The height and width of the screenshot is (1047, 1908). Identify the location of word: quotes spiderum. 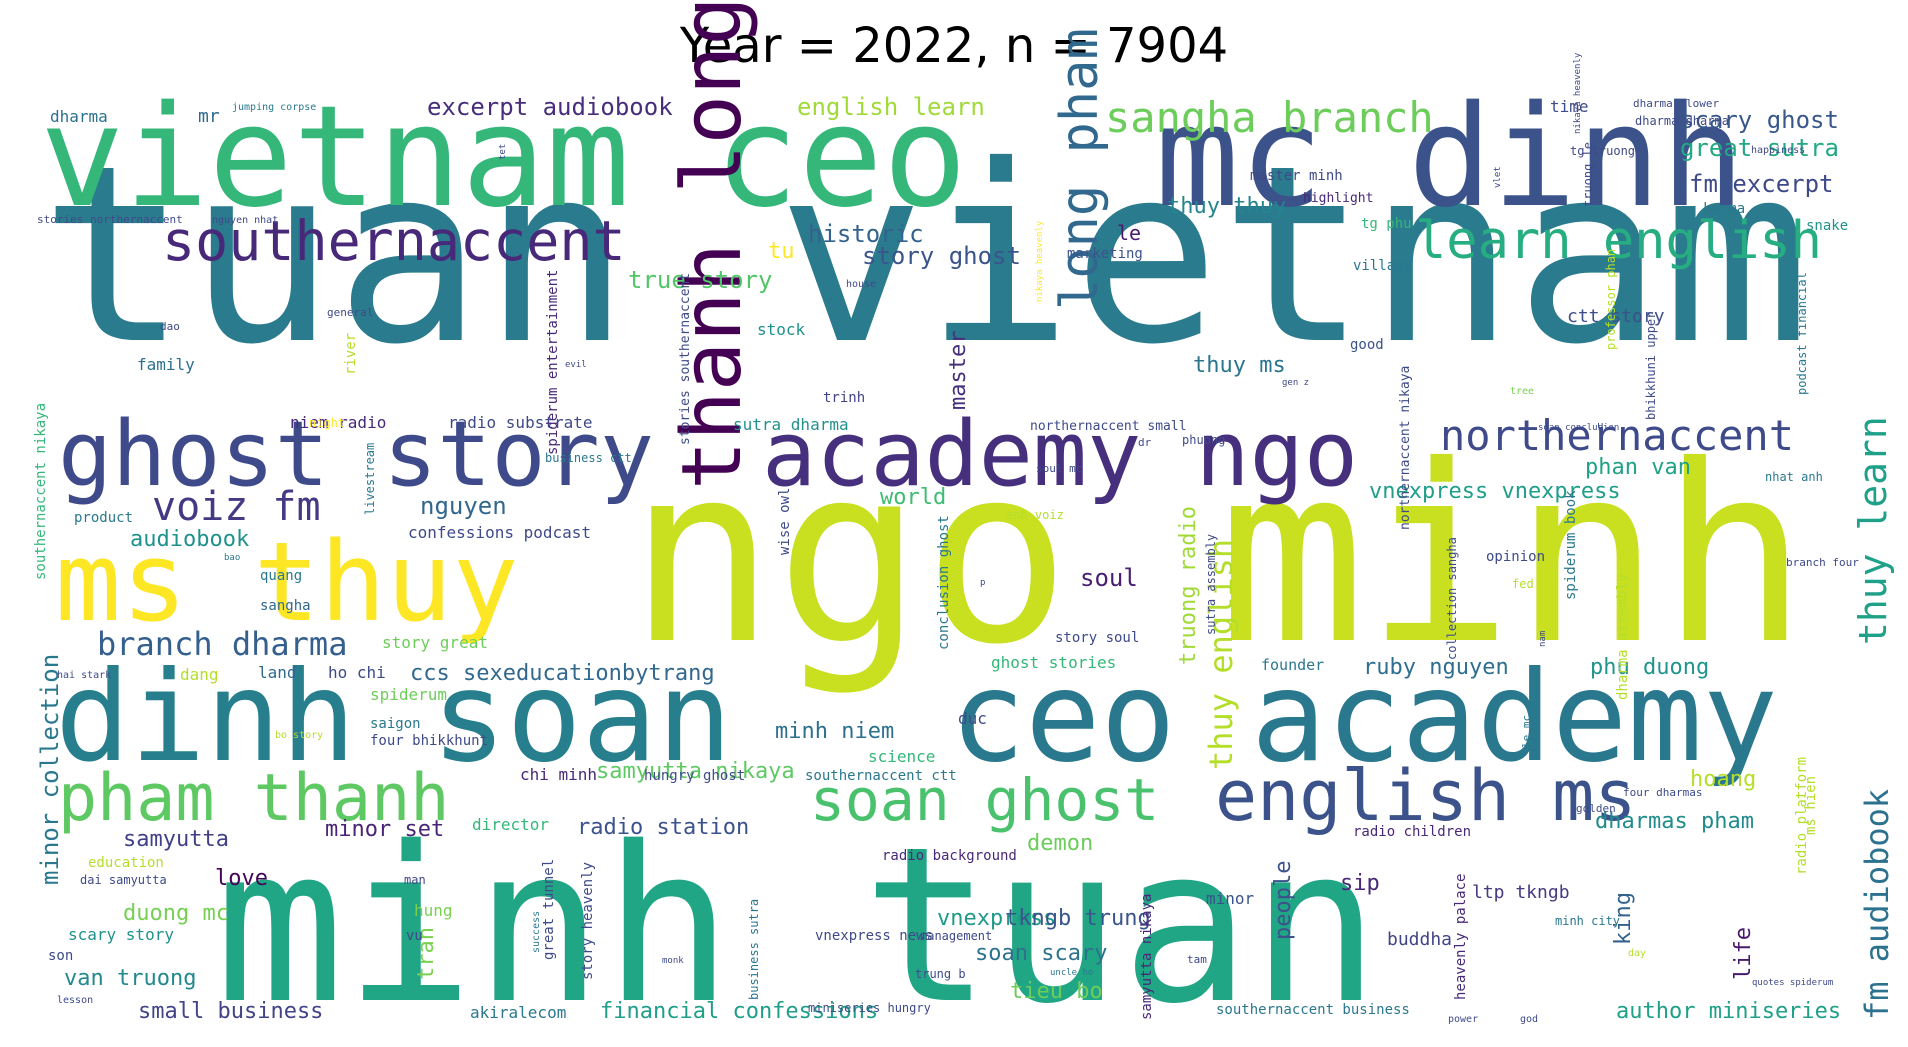
(1792, 983).